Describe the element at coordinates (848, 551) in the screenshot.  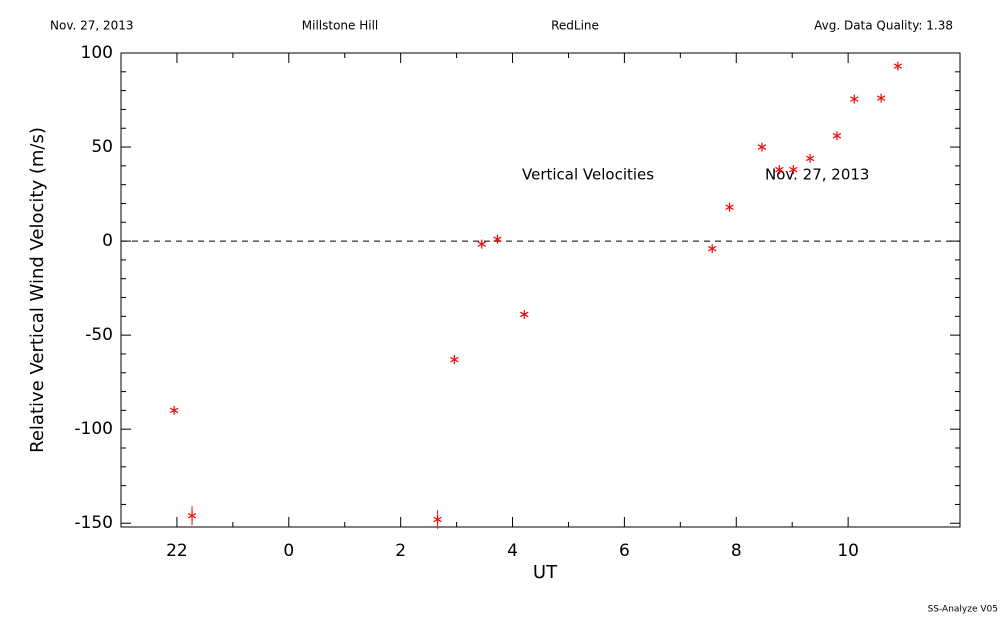
I see `x-tick-label: 10` at that location.